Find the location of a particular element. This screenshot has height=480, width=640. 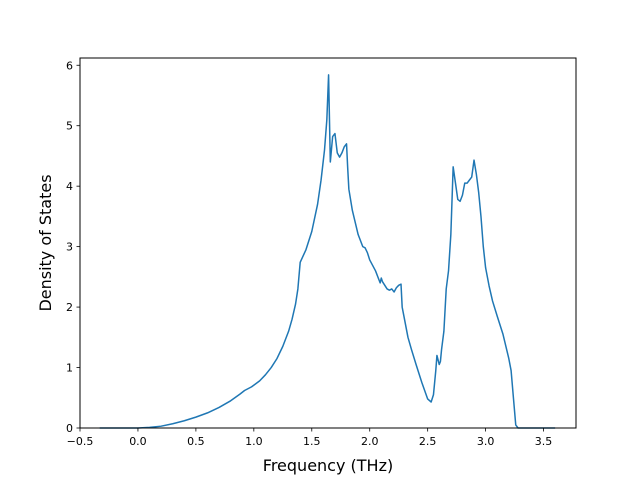

y-tick-label: 3 is located at coordinates (69, 247).